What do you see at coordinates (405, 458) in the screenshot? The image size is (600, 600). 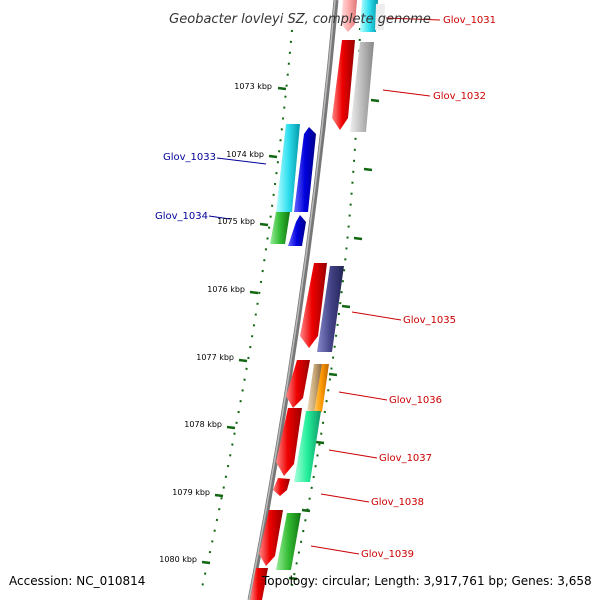 I see `gene-label-glov-1037: Glov_1037` at bounding box center [405, 458].